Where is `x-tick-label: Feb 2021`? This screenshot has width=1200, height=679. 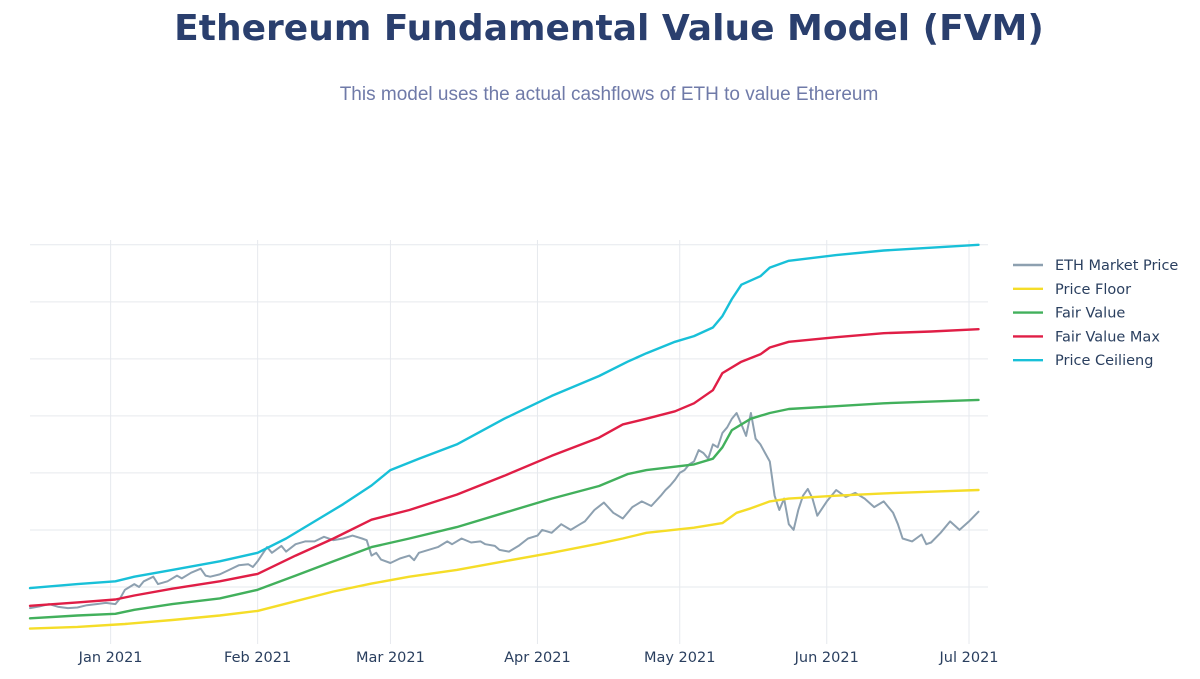 x-tick-label: Feb 2021 is located at coordinates (257, 658).